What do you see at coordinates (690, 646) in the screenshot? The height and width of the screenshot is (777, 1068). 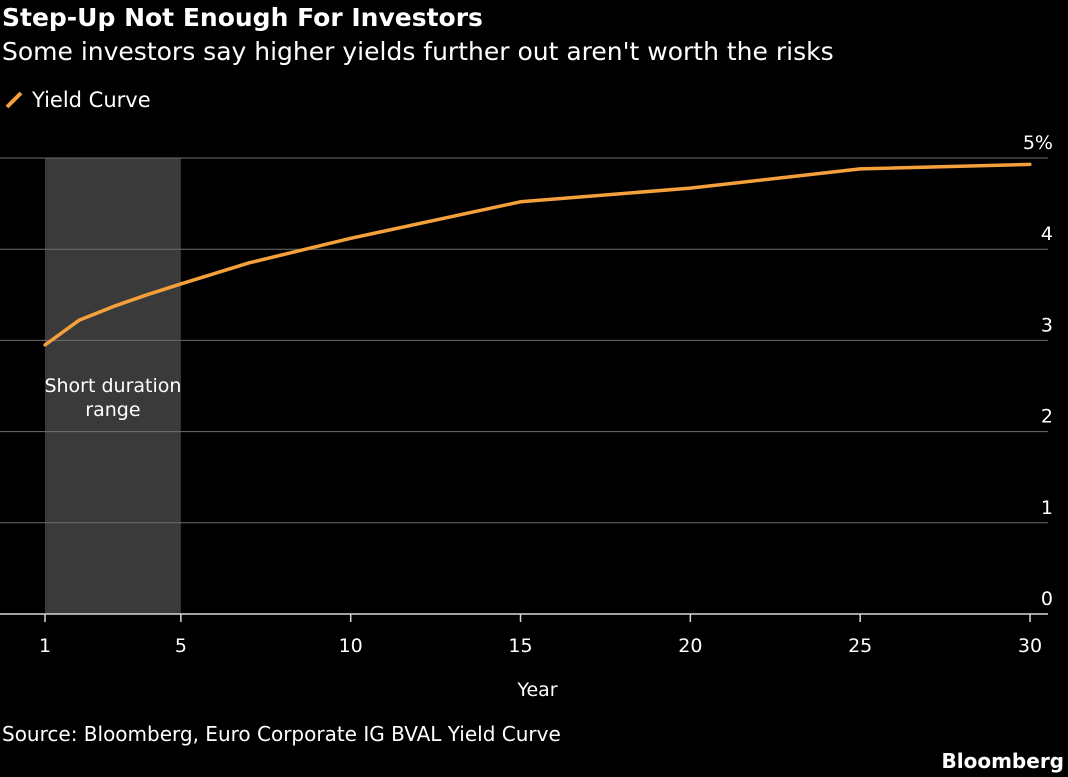 I see `x-tick-label-20: 20` at bounding box center [690, 646].